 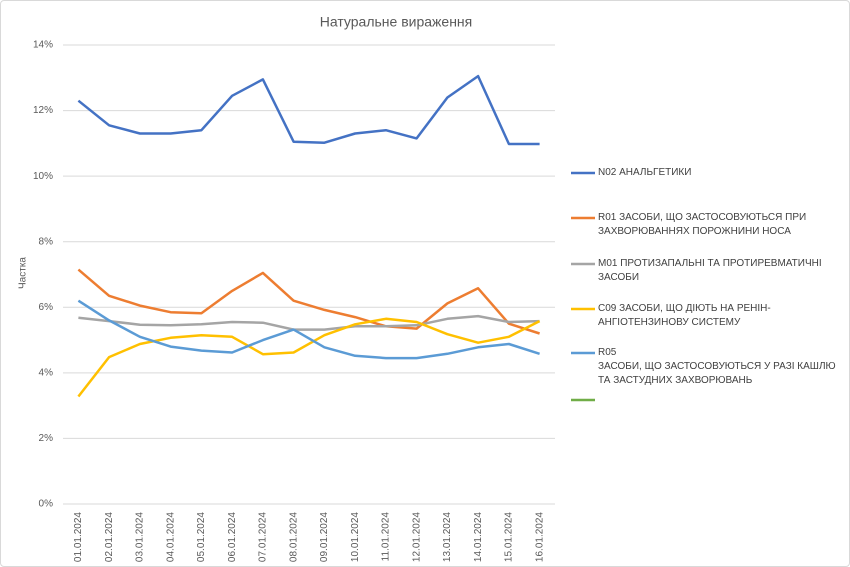 What do you see at coordinates (232, 537) in the screenshot?
I see `x-tick-label: 06.01.2024` at bounding box center [232, 537].